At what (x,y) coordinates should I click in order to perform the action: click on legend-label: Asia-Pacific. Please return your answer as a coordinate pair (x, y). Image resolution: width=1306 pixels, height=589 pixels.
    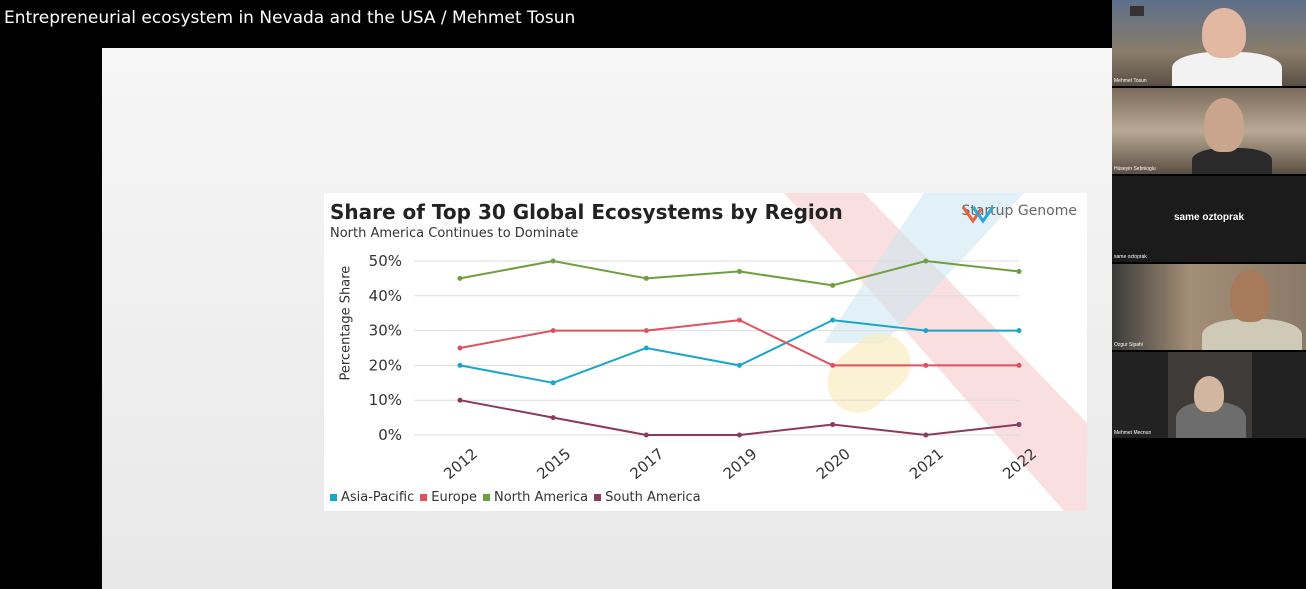
    Looking at the image, I should click on (378, 497).